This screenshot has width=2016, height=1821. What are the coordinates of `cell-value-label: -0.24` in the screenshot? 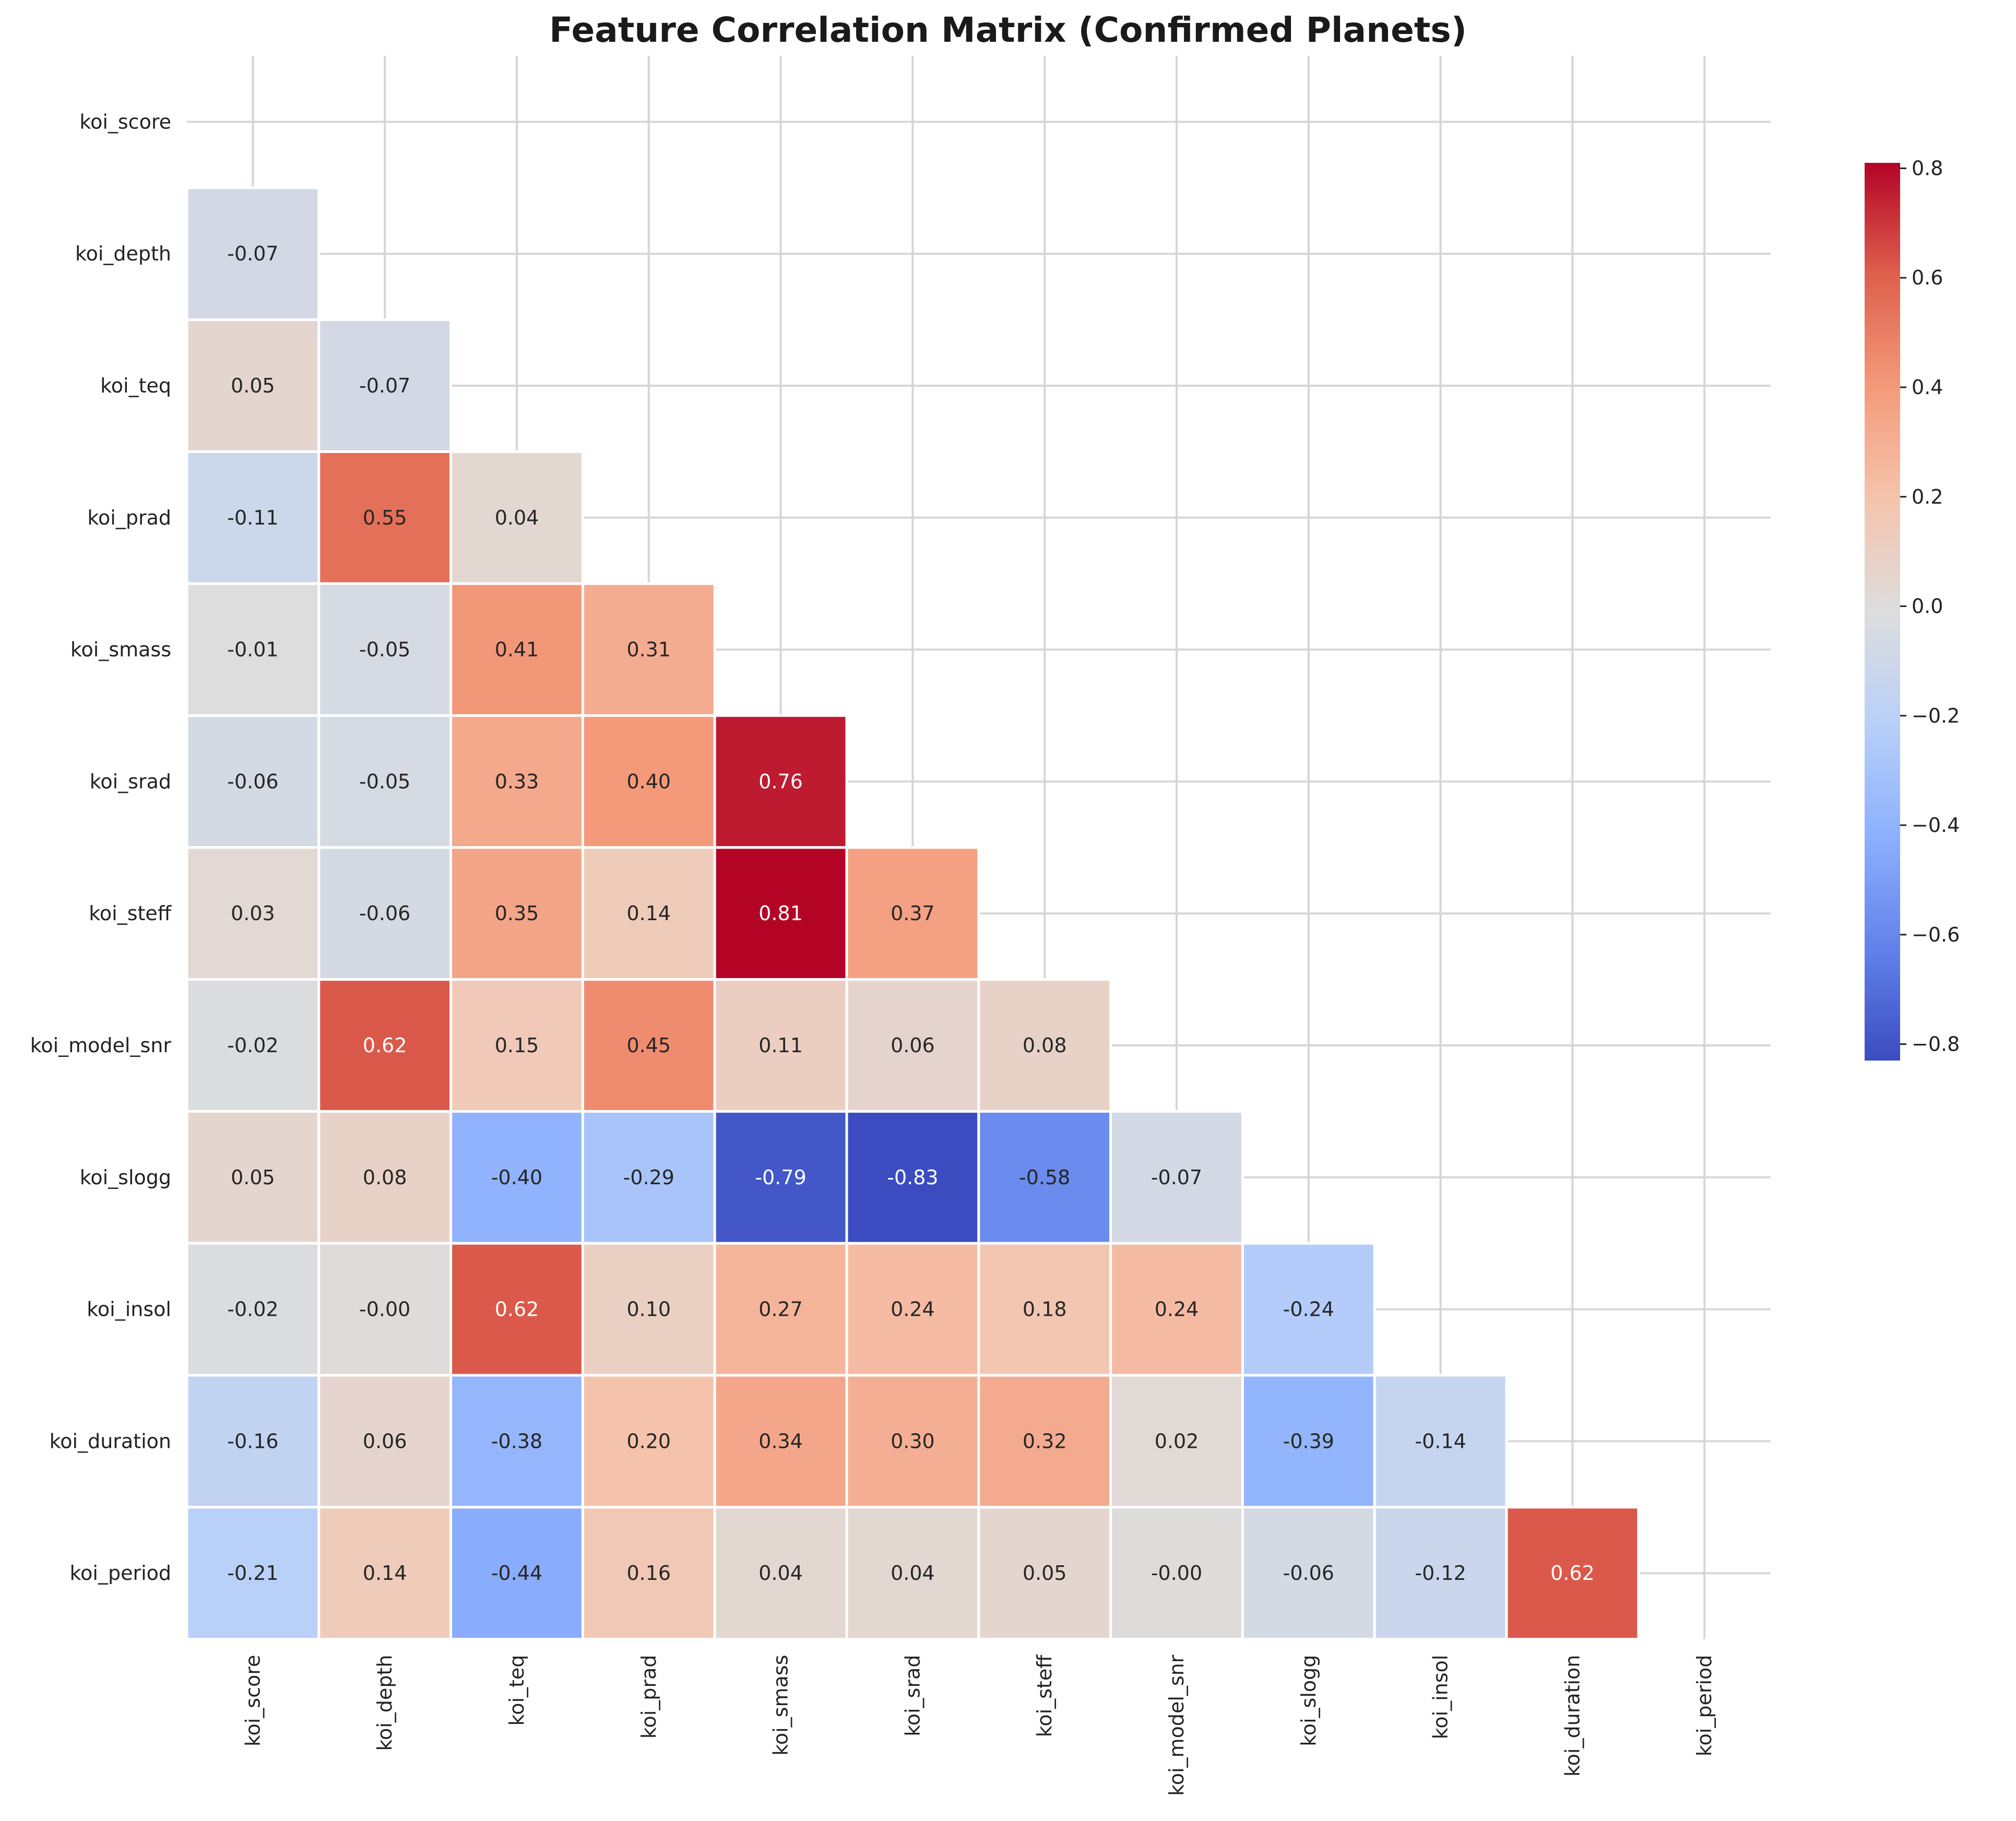 It's located at (1308, 1309).